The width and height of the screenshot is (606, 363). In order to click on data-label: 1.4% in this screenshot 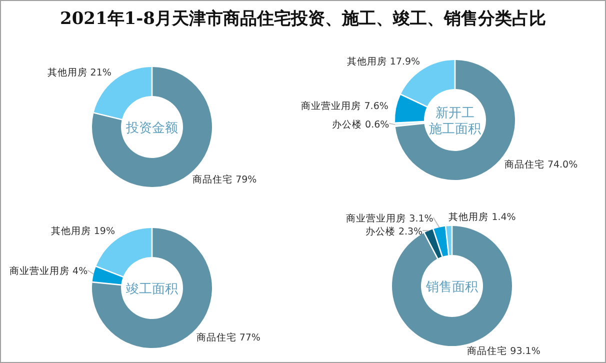, I will do `click(504, 218)`.